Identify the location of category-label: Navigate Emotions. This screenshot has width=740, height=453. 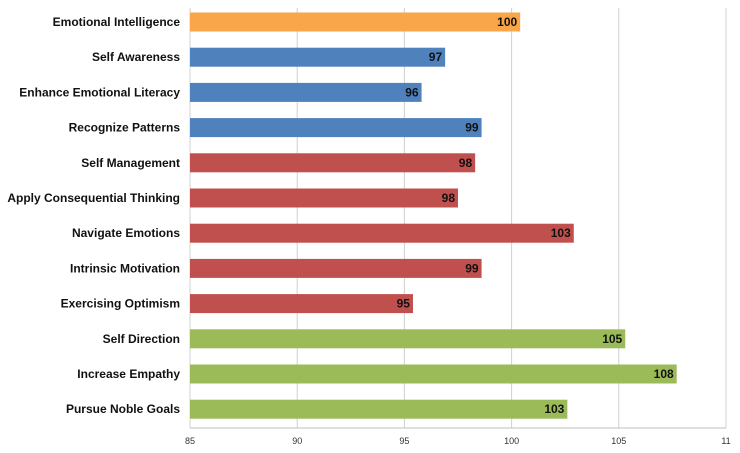
(126, 233).